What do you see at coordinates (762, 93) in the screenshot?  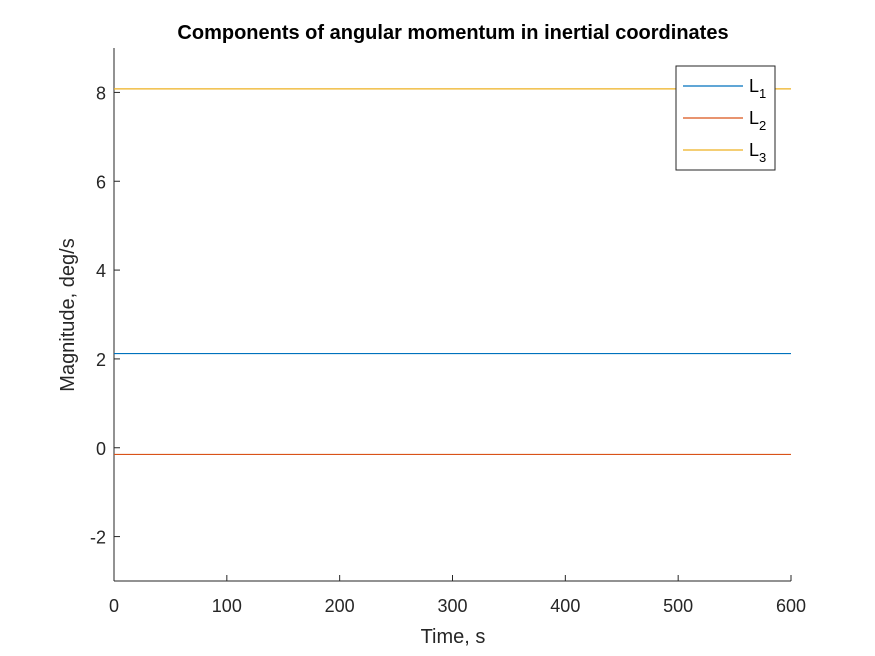 I see `legend-label-subscript: 1` at bounding box center [762, 93].